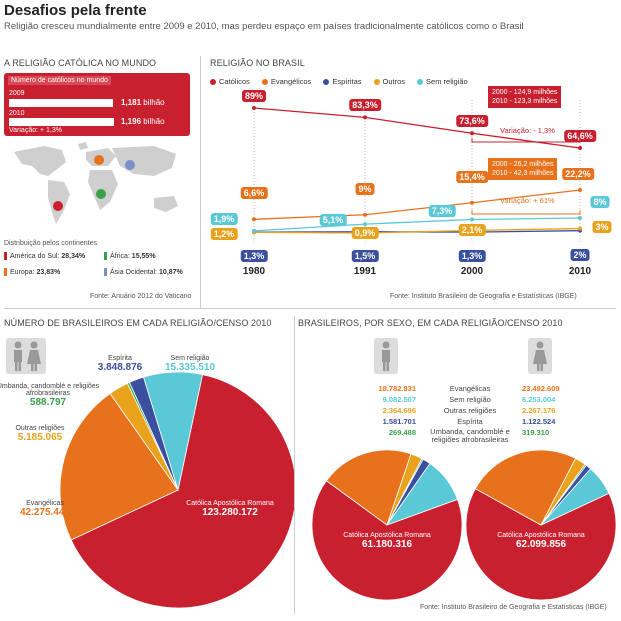 The width and height of the screenshot is (621, 621). Describe the element at coordinates (254, 96) in the screenshot. I see `data-label: 89%` at that location.